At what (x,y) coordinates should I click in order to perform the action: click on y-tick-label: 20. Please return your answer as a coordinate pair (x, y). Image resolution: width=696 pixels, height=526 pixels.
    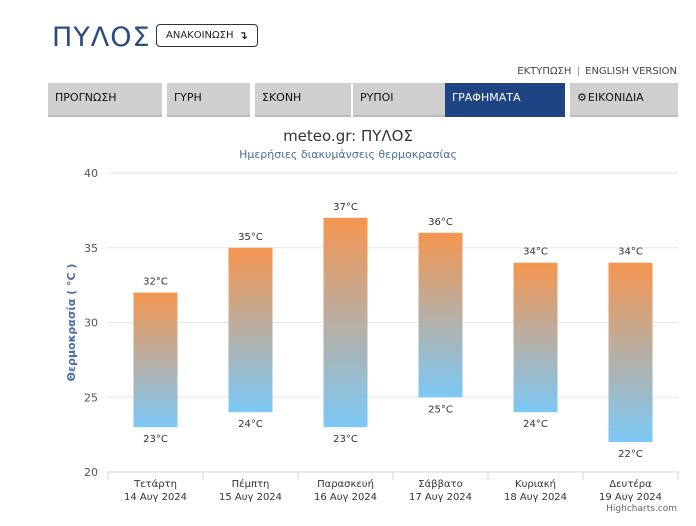
    Looking at the image, I should click on (91, 472).